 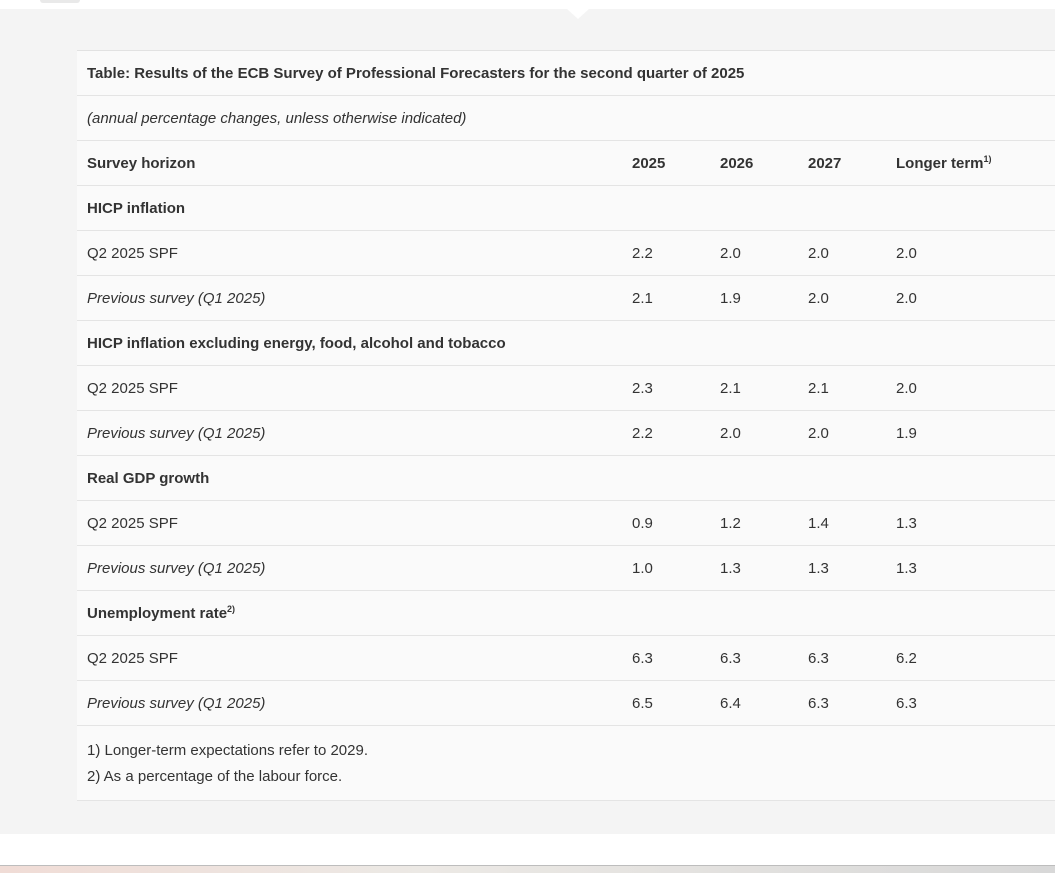 What do you see at coordinates (842, 523) in the screenshot?
I see `value-cell: 1.4` at bounding box center [842, 523].